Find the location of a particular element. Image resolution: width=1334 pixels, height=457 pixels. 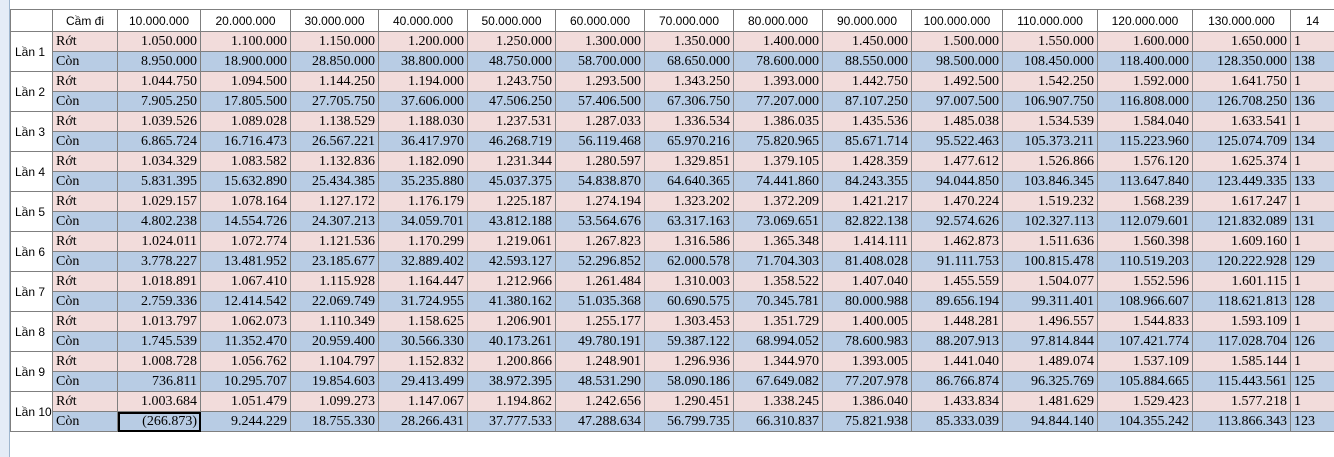

cell: 1.242.656 is located at coordinates (600, 401).